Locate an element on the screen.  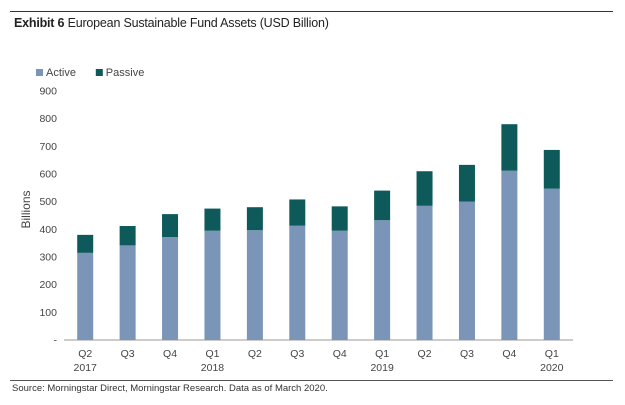
y-tick-label: 900 is located at coordinates (48, 92).